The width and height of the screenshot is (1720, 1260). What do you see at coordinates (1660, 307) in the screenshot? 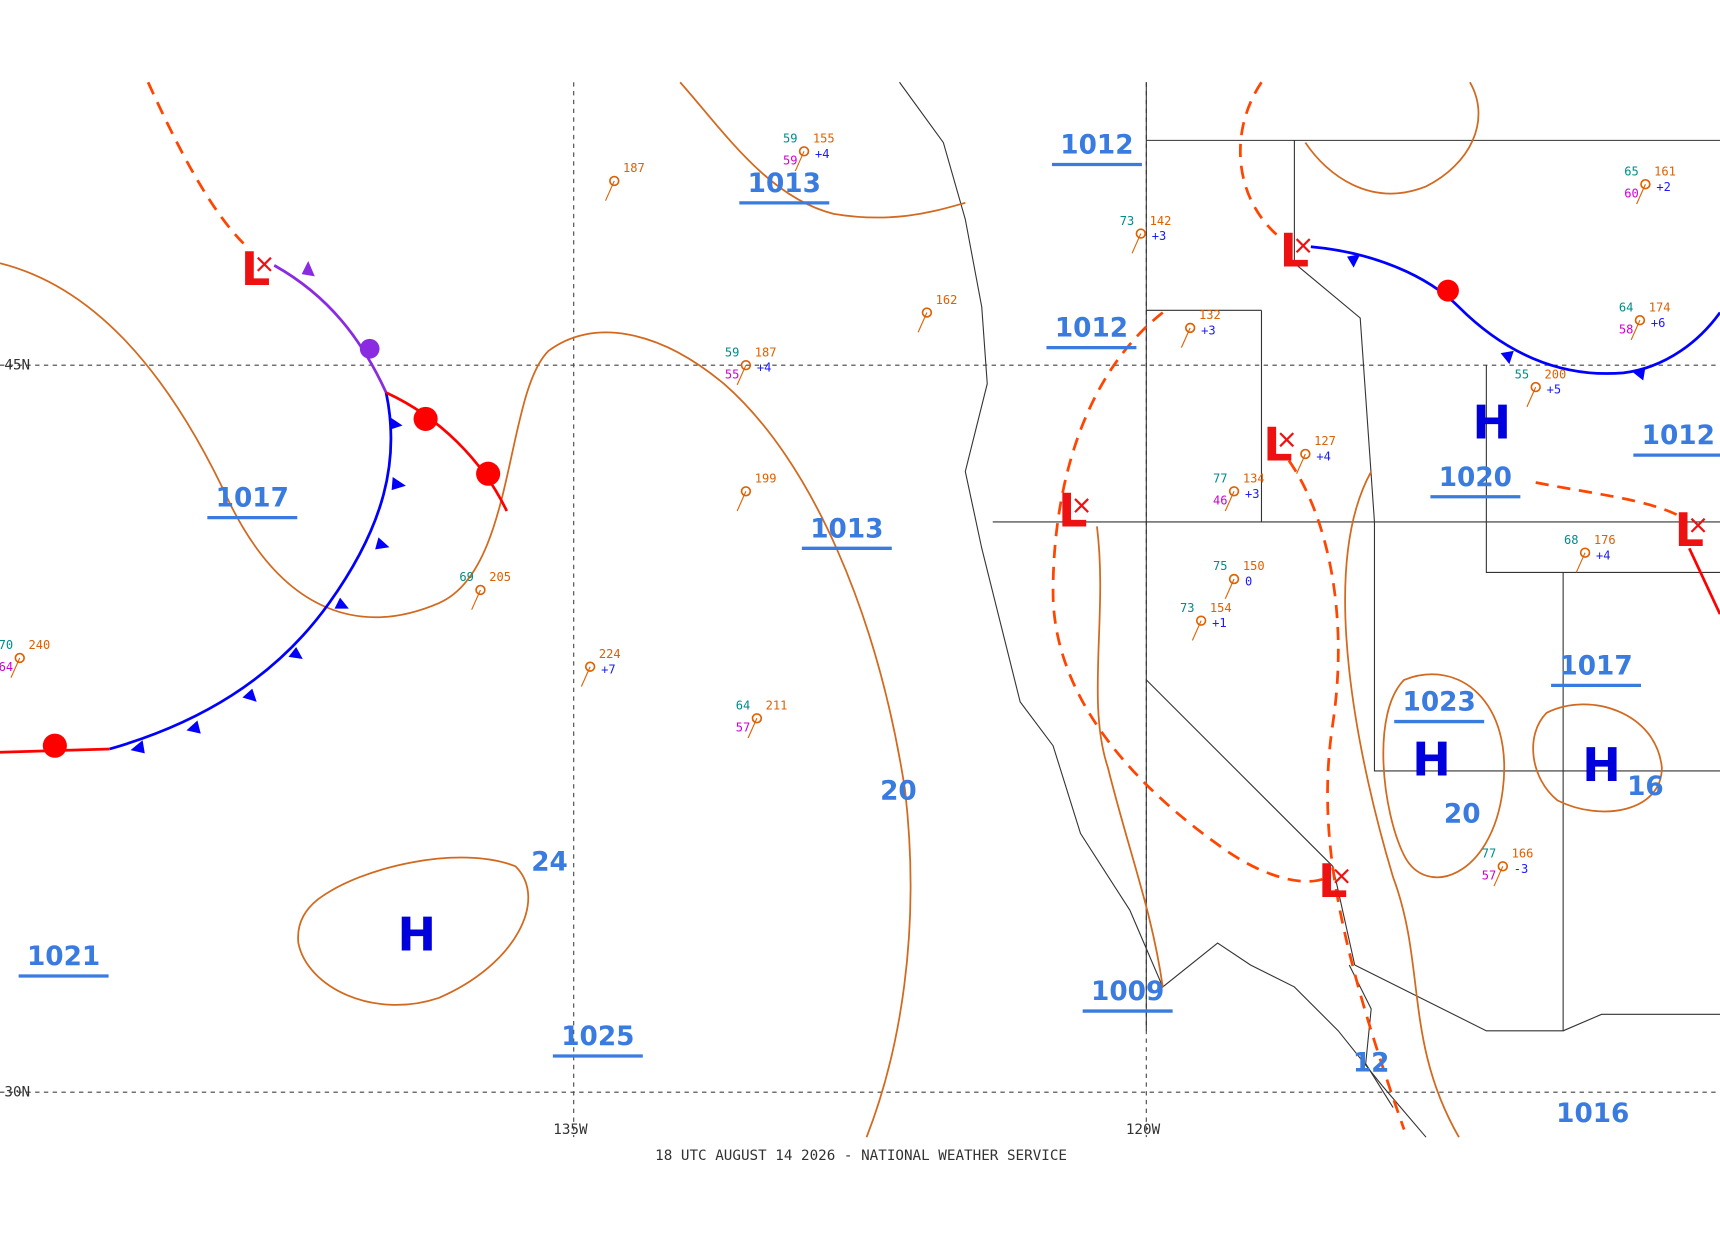
I see `station-pressure: 174` at bounding box center [1660, 307].